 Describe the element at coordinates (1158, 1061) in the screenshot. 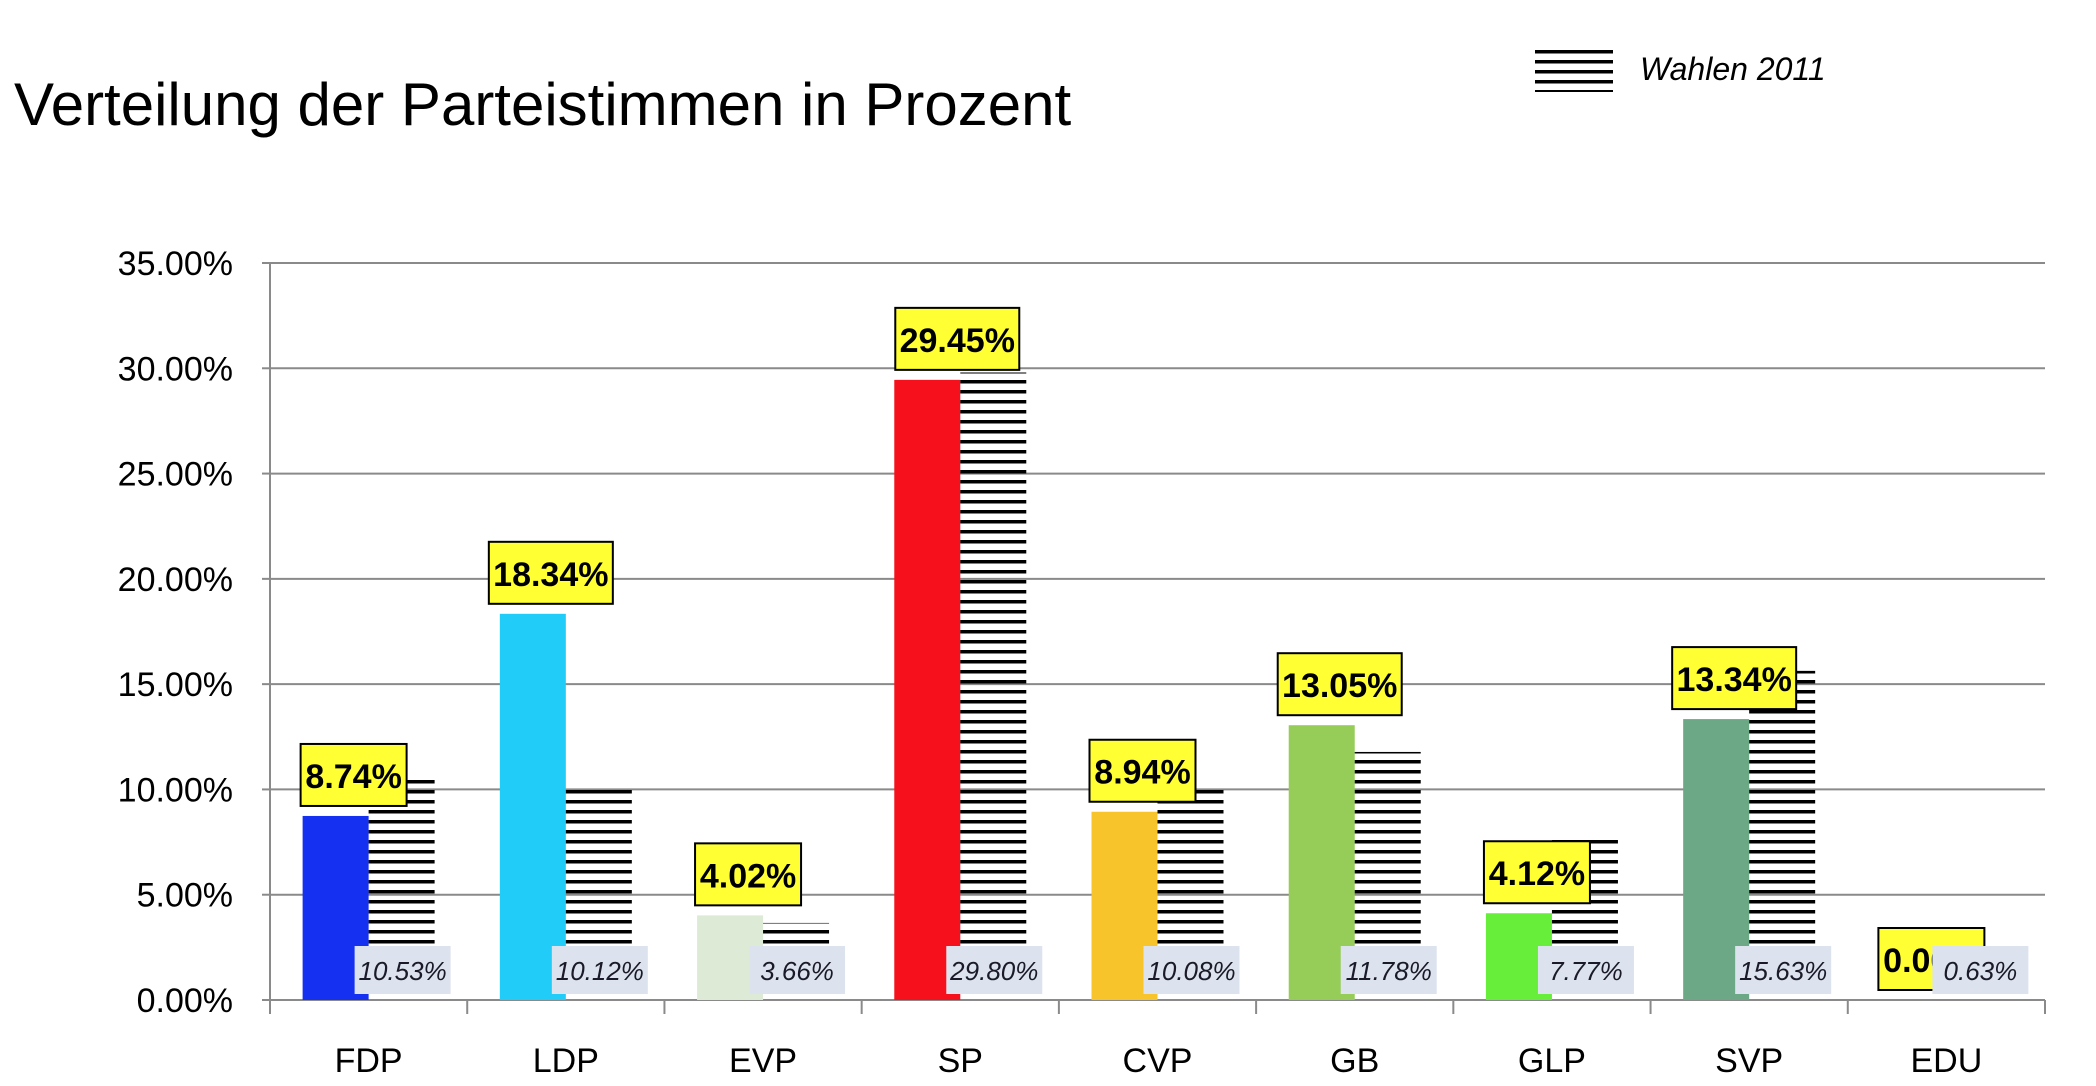

I see `x-category-label: CVP` at that location.